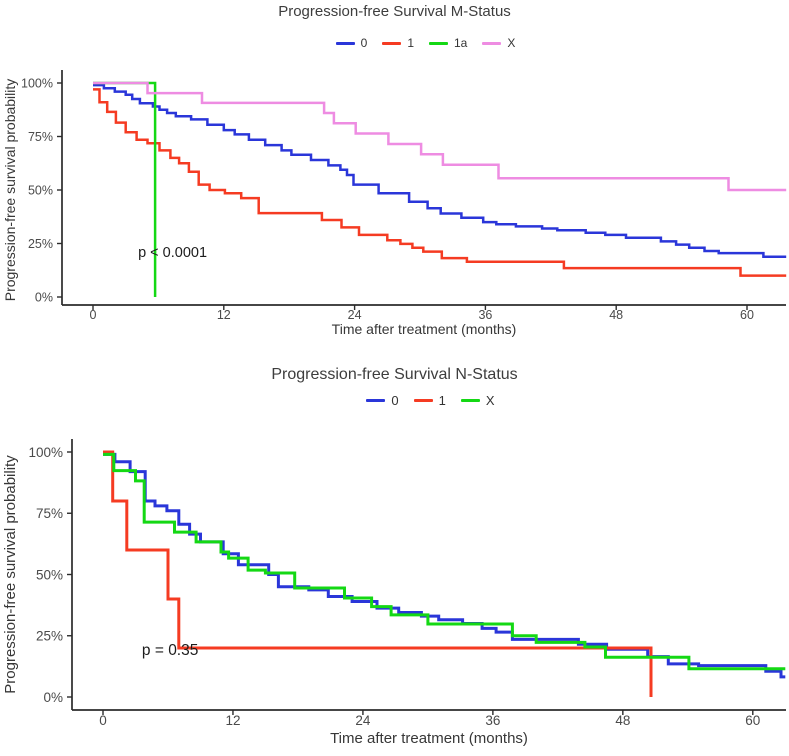 This screenshot has height=756, width=789. What do you see at coordinates (440, 136) in the screenshot?
I see `survival-curve-X` at bounding box center [440, 136].